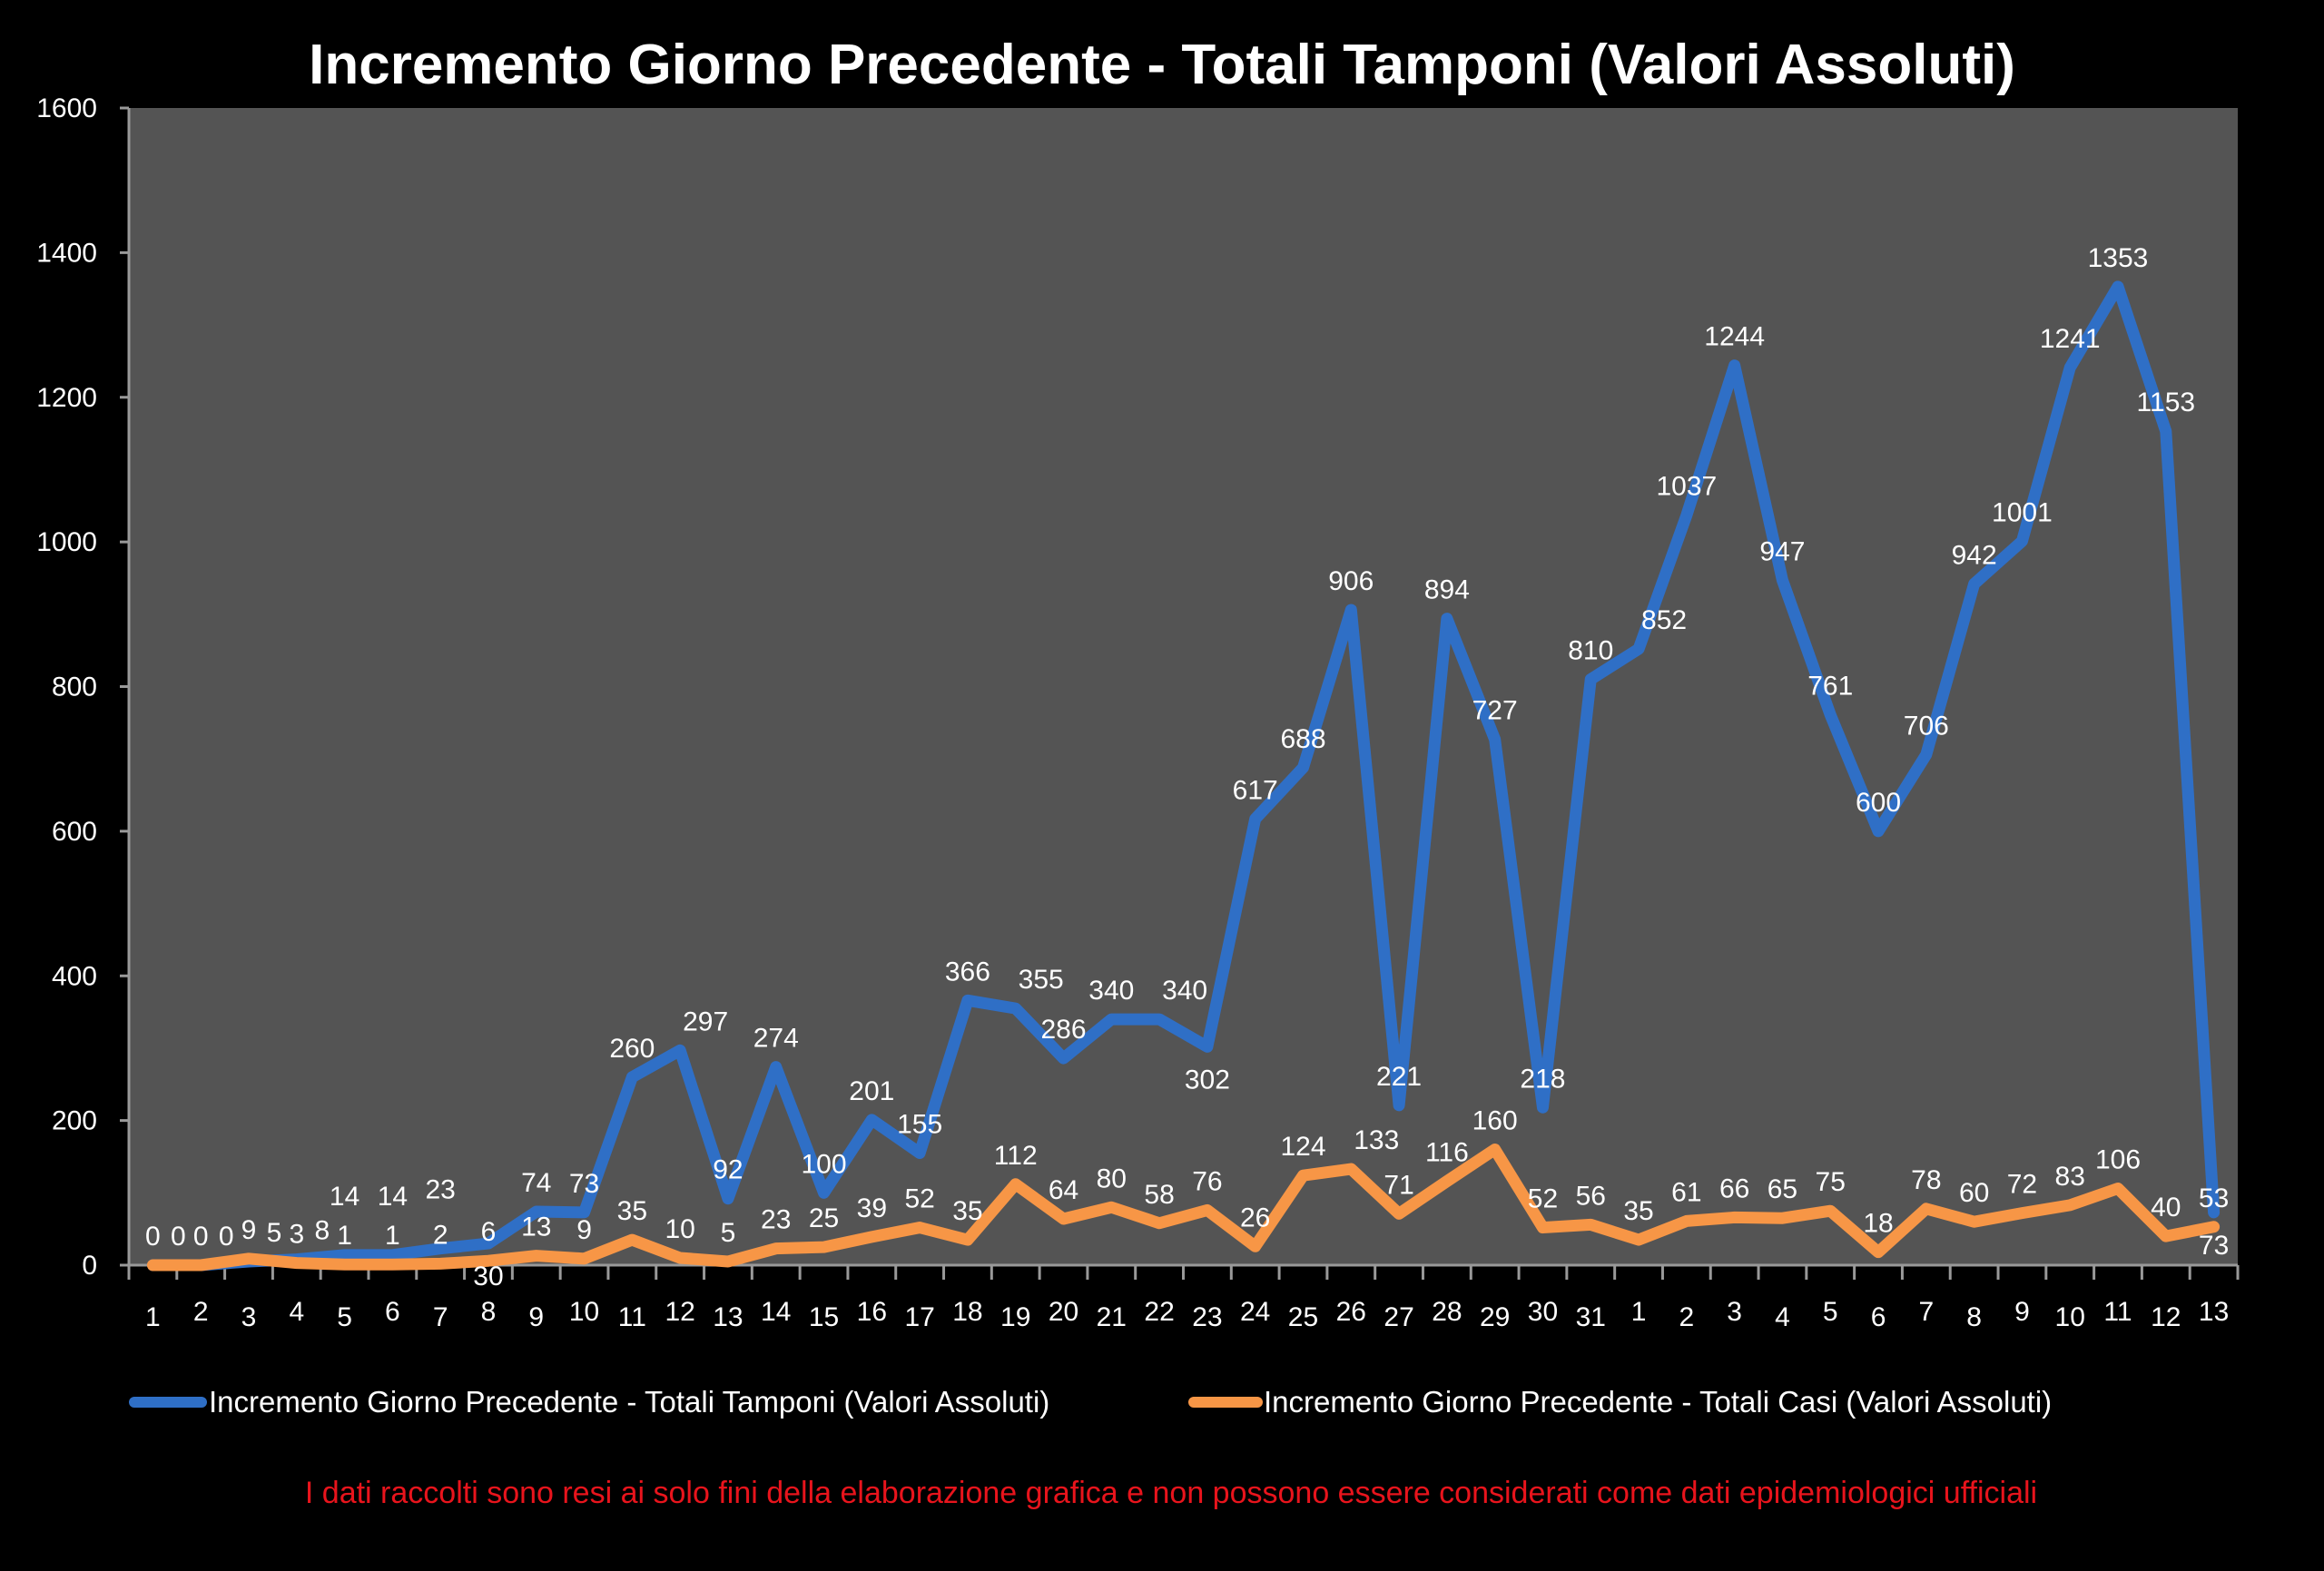 The image size is (2324, 1571). Describe the element at coordinates (1542, 1079) in the screenshot. I see `data-label-tamponi: 218` at that location.